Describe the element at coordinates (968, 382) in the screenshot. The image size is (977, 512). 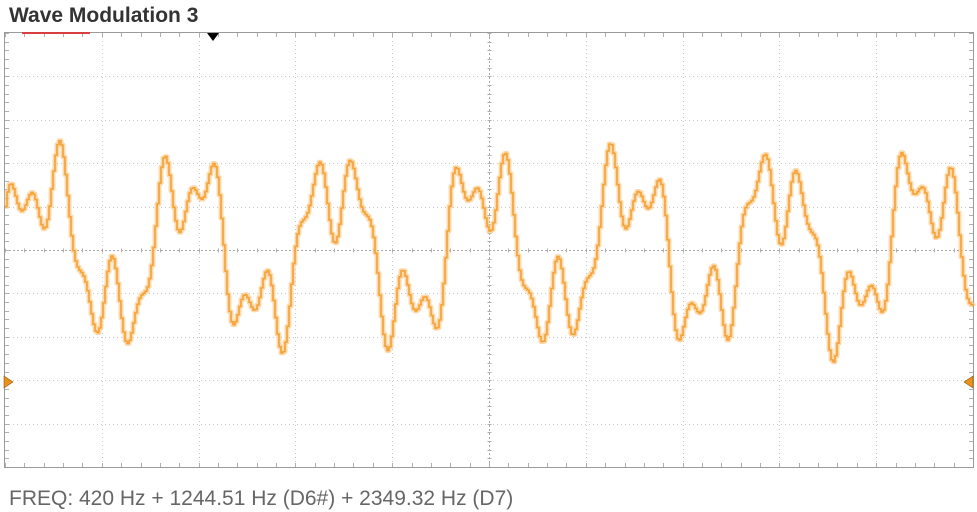
I see `level-marker-right-icon` at that location.